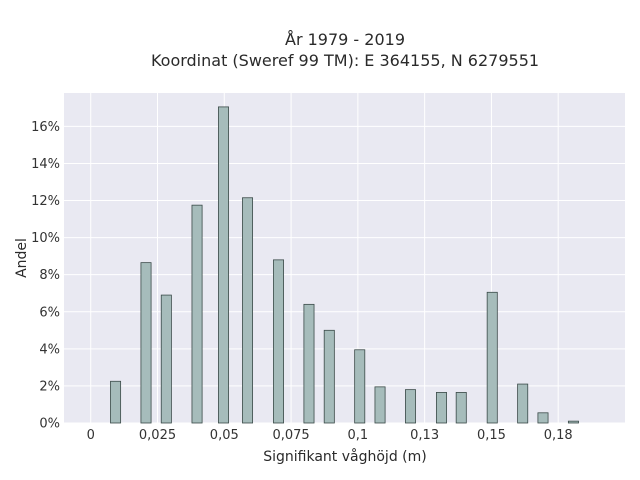  Describe the element at coordinates (558, 435) in the screenshot. I see `x-tick-label-7: 0,18` at that location.